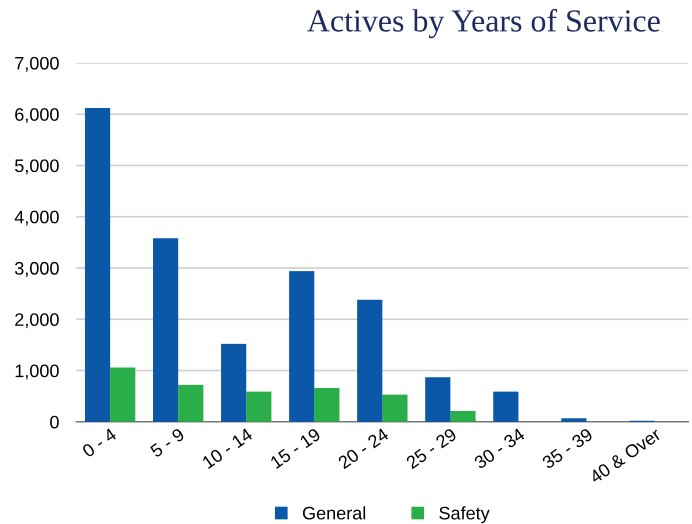 This screenshot has width=692, height=524. I want to click on x-tick-label: 20 - 24, so click(363, 448).